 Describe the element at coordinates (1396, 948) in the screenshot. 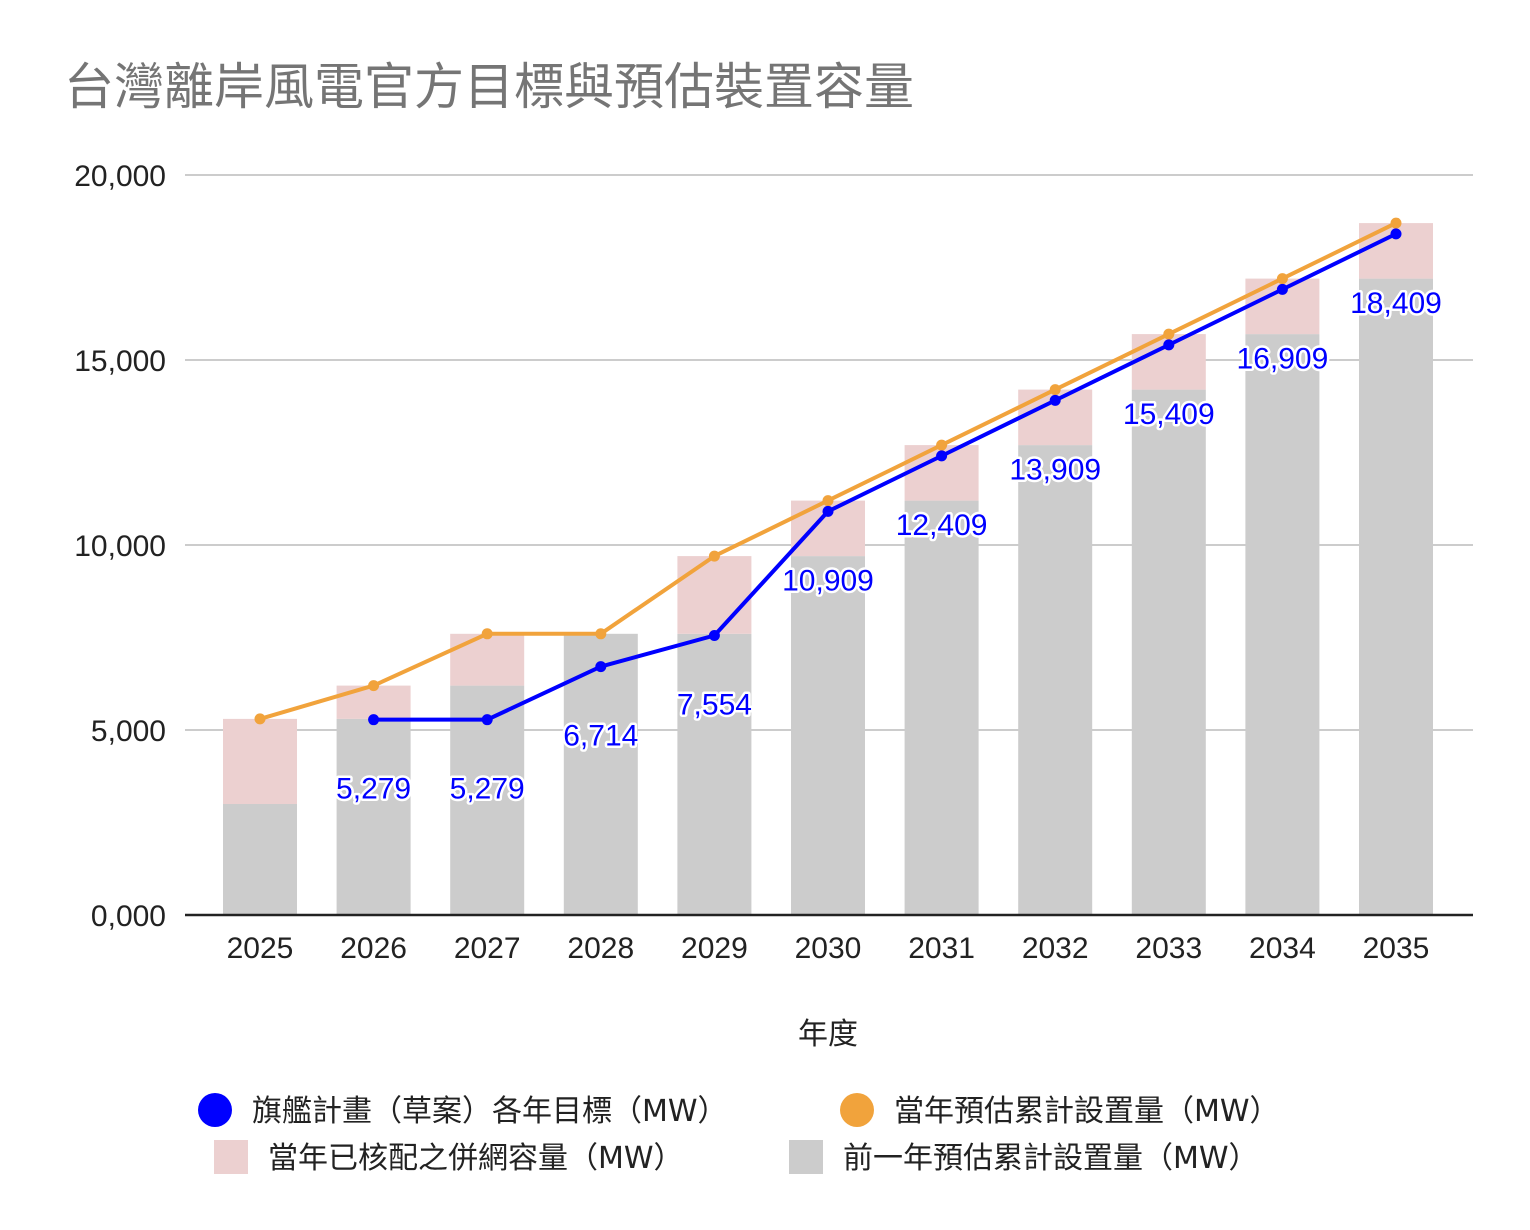

I see `x-tick-label: 2035` at that location.